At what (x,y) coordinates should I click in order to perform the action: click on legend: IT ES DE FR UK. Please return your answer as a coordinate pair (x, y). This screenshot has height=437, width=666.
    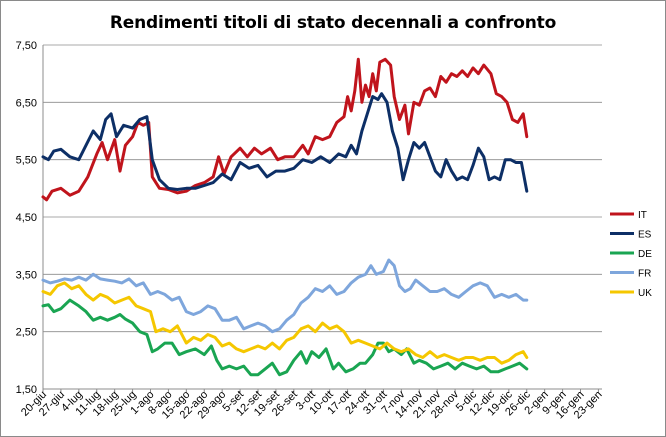
    Looking at the image, I should click on (631, 254).